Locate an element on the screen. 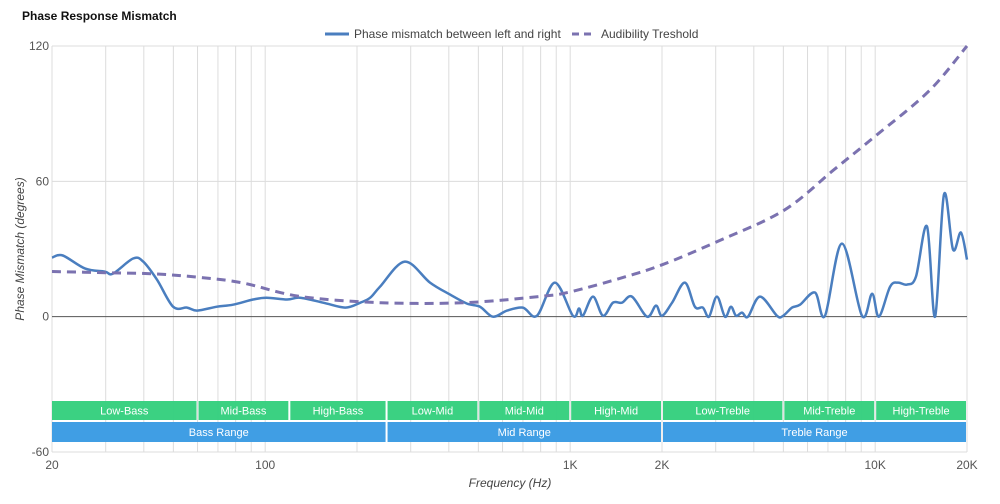 This screenshot has height=504, width=1000. band-mid-treble is located at coordinates (829, 410).